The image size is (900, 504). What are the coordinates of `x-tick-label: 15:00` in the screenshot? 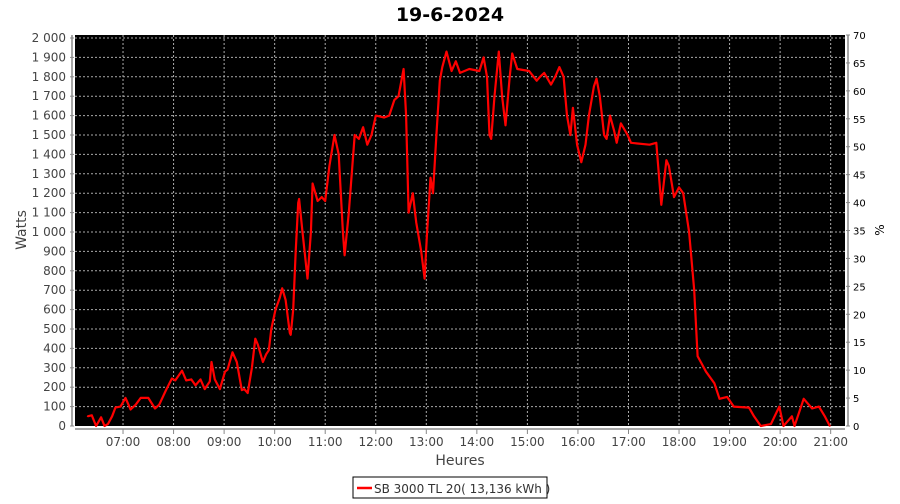 It's located at (527, 442).